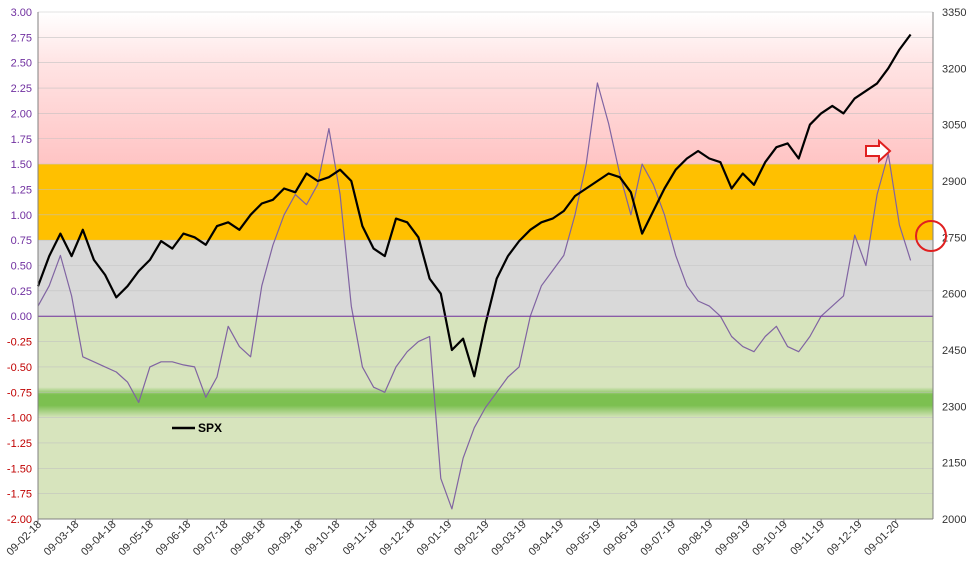 The height and width of the screenshot is (573, 972). Describe the element at coordinates (19, 368) in the screenshot. I see `left-tick-label: -0.50` at that location.